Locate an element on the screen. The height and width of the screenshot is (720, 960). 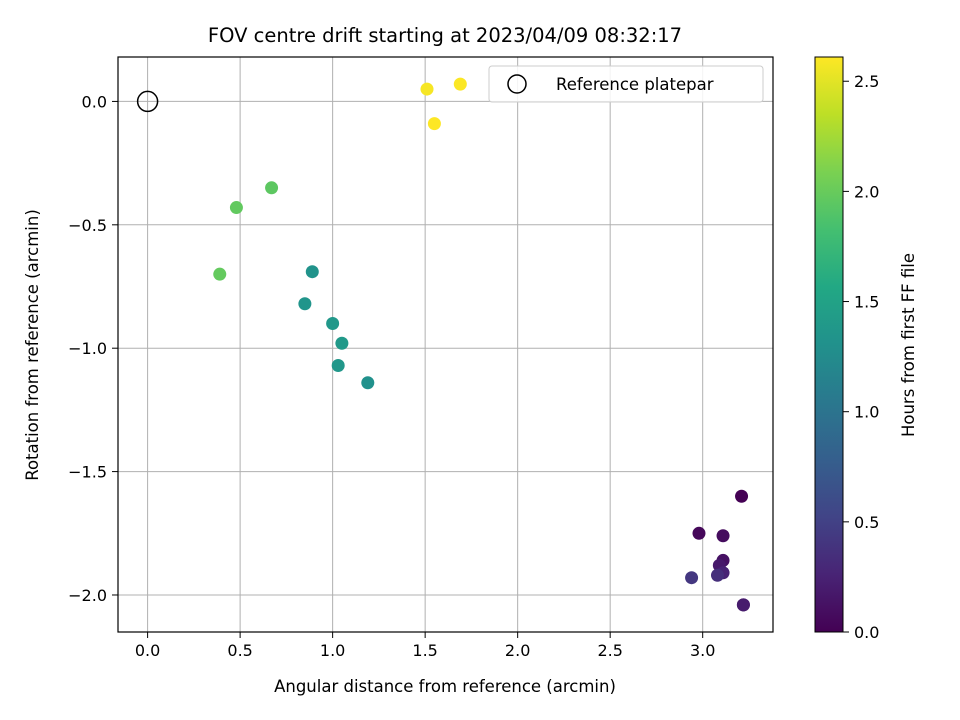
colorbar-tick-label: 1.5 is located at coordinates (866, 302).